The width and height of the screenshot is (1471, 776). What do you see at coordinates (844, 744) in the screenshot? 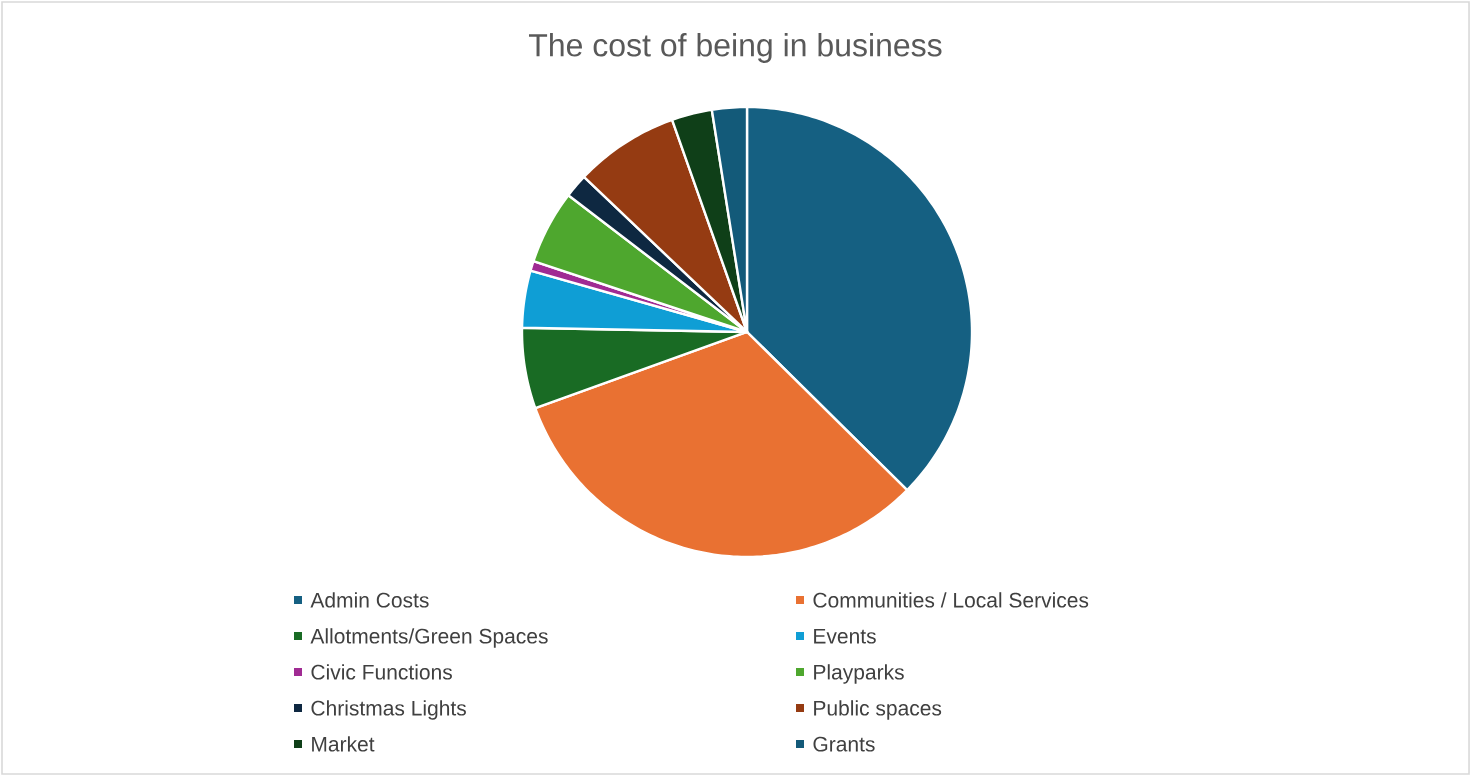
I see `legend-label: Grants` at bounding box center [844, 744].